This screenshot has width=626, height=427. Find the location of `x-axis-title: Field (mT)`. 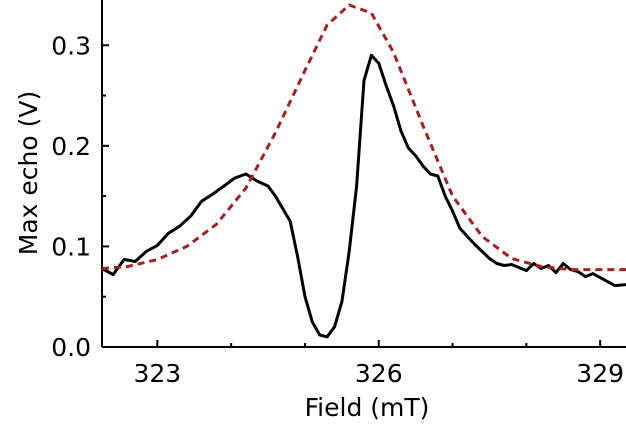

x-axis-title: Field (mT) is located at coordinates (367, 407).